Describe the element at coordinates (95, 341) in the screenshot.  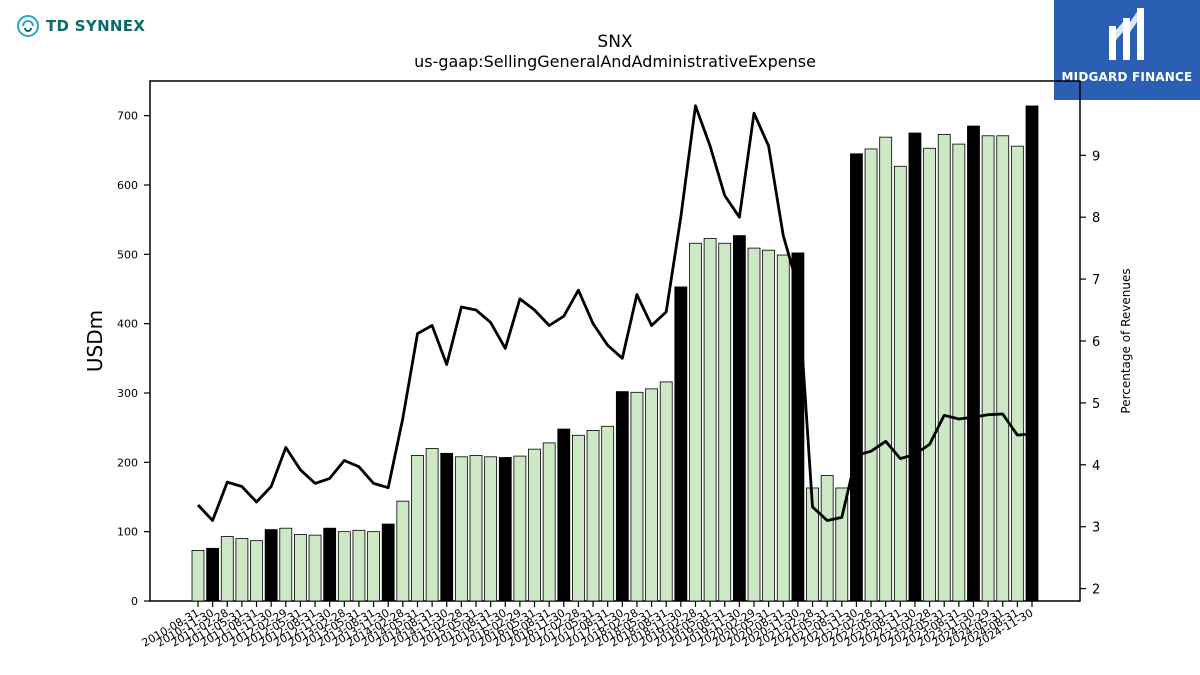
I see `y-axis-label: USDm` at that location.